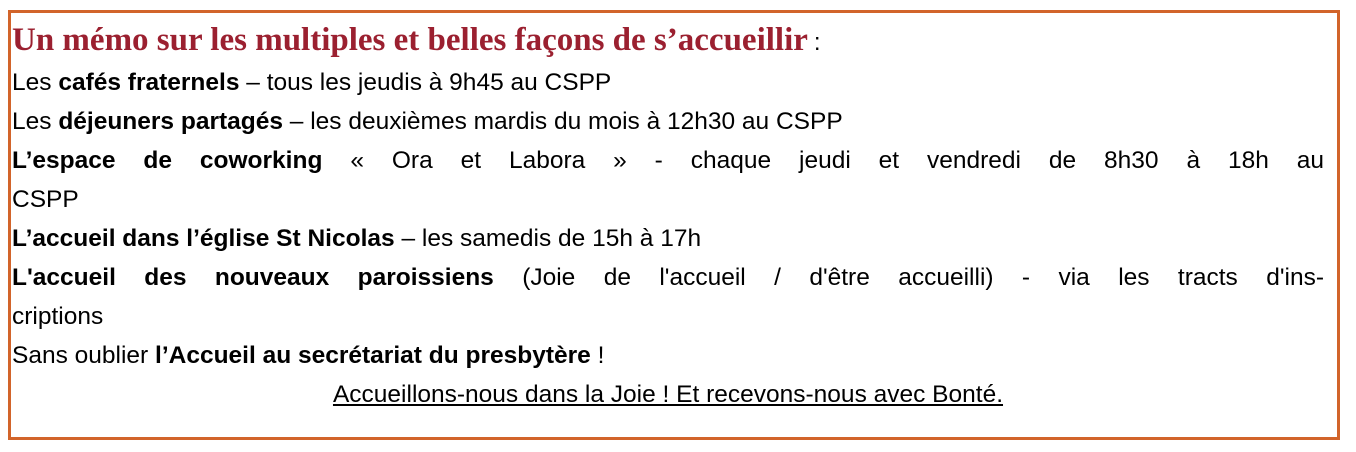 Image resolution: width=1356 pixels, height=452 pixels. What do you see at coordinates (597, 355) in the screenshot?
I see `item-post: !` at bounding box center [597, 355].